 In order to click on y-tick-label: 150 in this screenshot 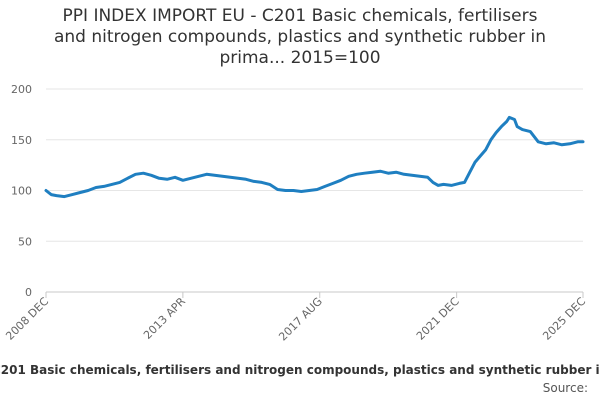, I will do `click(21, 140)`.